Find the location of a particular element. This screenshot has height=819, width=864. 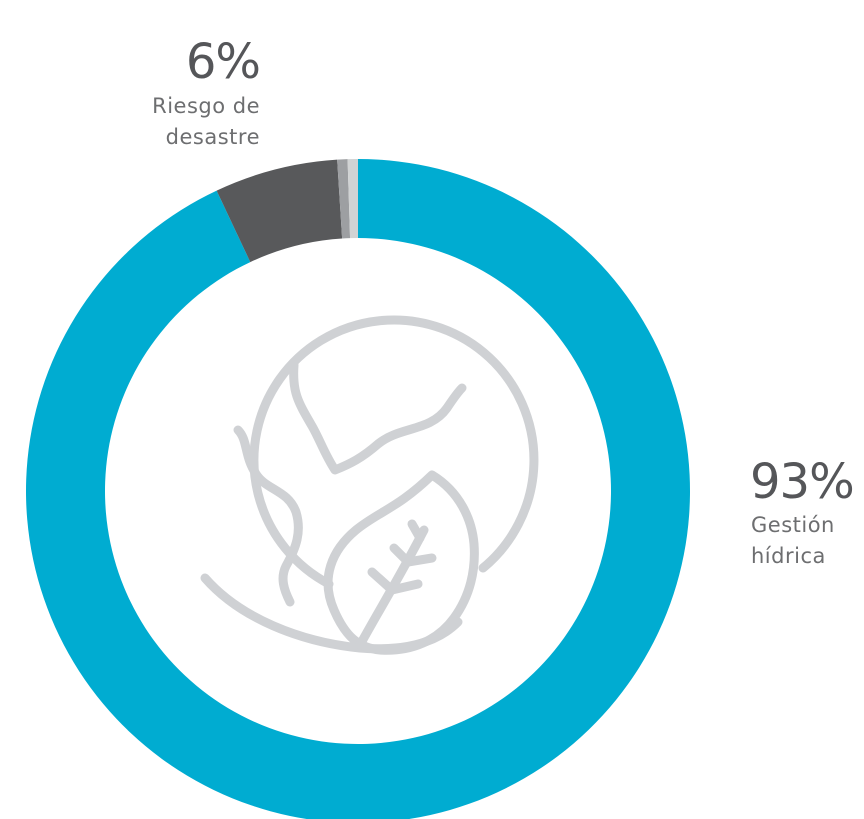

riesgo-label-line1: Riesgo de is located at coordinates (206, 106).